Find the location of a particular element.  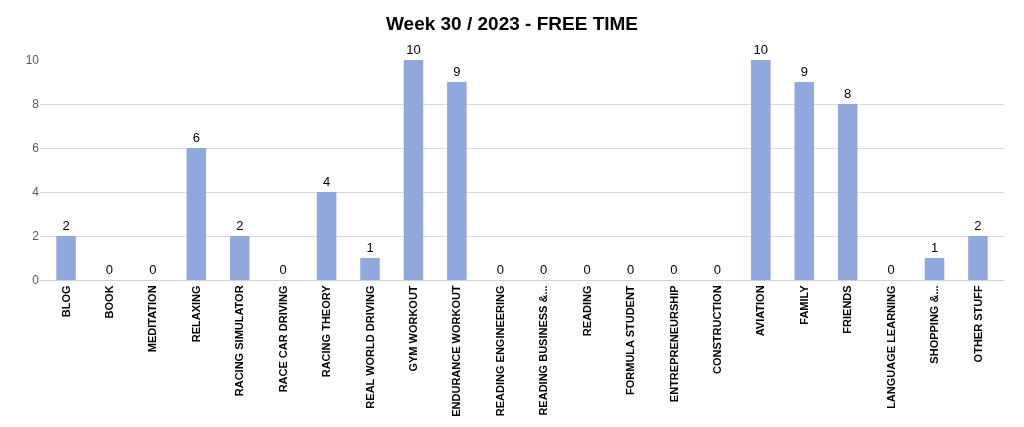

data-label: 6 is located at coordinates (196, 137).